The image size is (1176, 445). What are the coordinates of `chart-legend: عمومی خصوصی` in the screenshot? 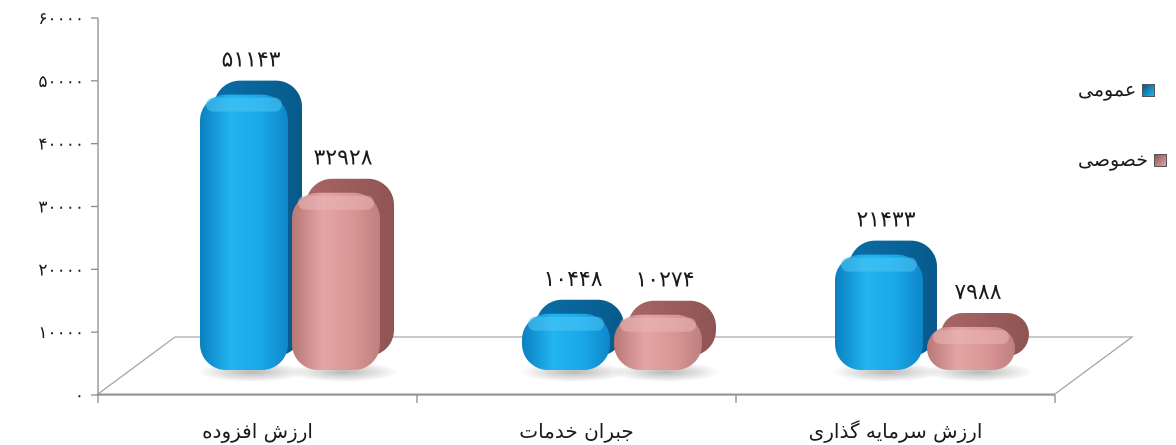 It's located at (1123, 148).